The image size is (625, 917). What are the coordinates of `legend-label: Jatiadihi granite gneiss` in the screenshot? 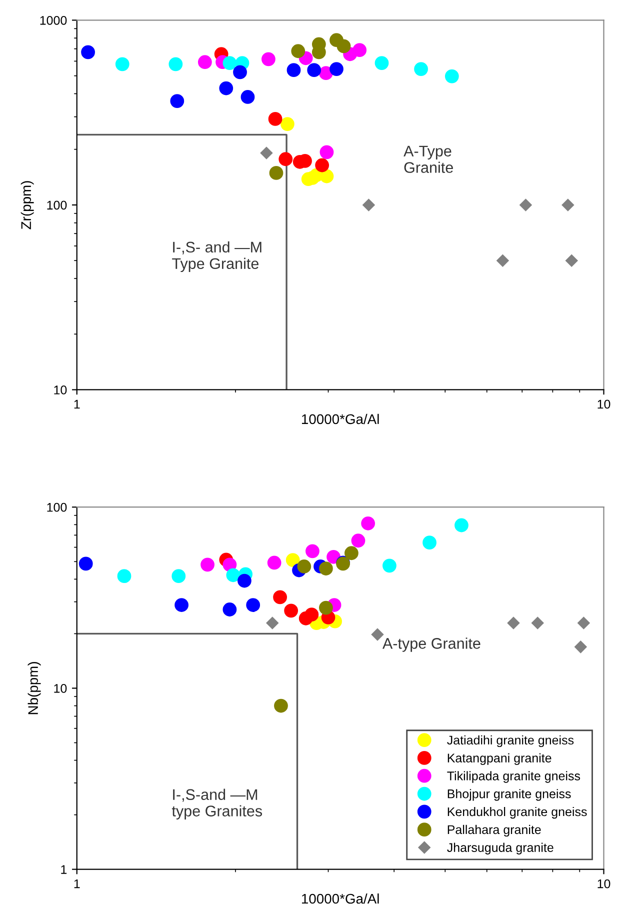 It's located at (510, 741).